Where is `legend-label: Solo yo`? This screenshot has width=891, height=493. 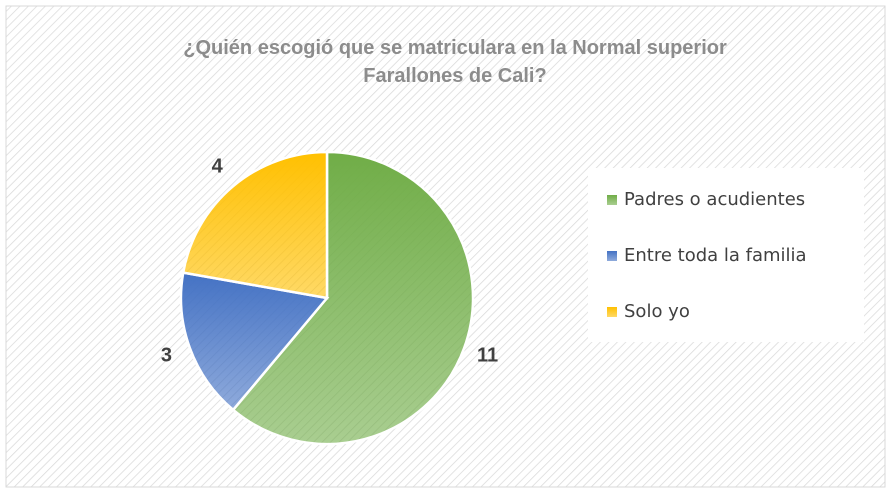 legend-label: Solo yo is located at coordinates (657, 311).